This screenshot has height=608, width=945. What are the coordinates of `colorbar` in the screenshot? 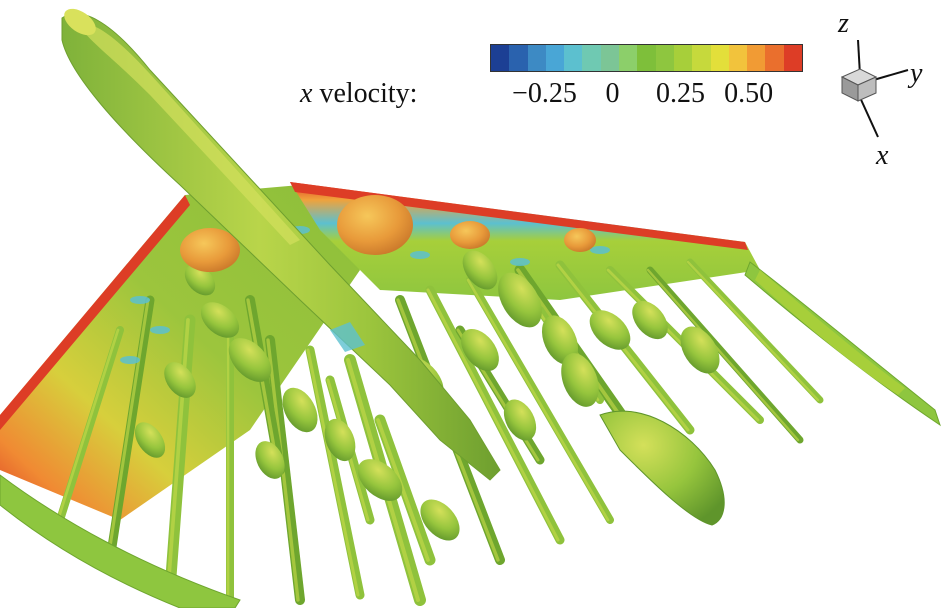 It's located at (646, 58).